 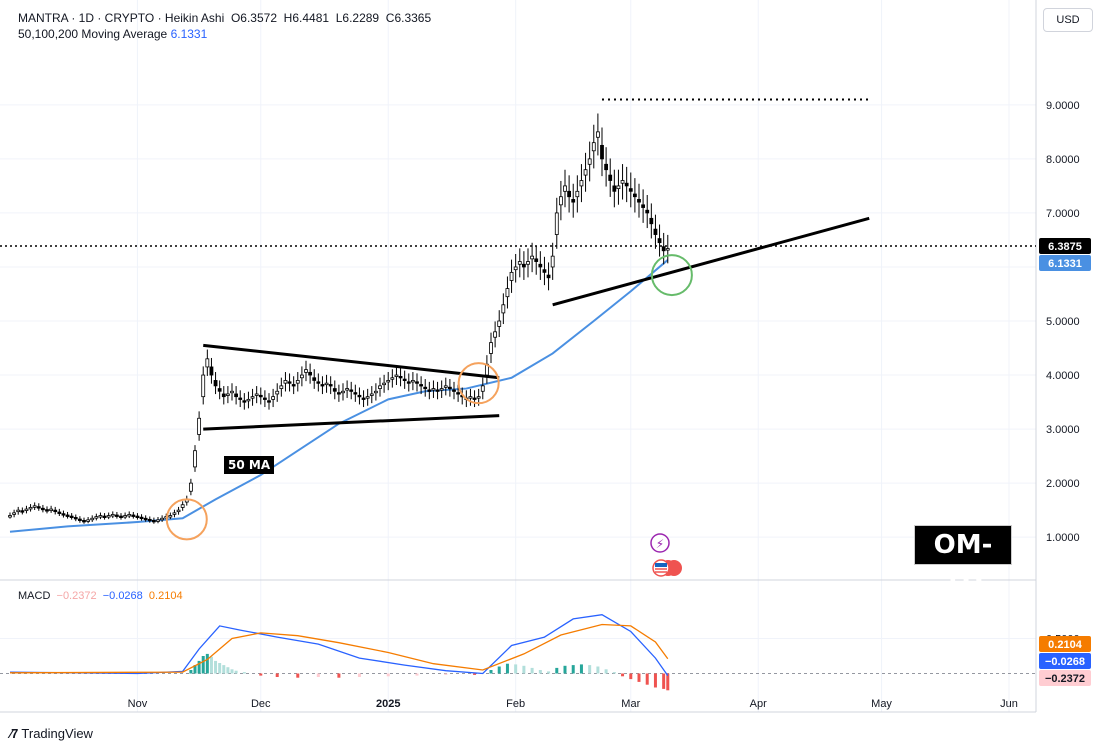 What do you see at coordinates (138, 704) in the screenshot?
I see `time-tick-label: Nov` at bounding box center [138, 704].